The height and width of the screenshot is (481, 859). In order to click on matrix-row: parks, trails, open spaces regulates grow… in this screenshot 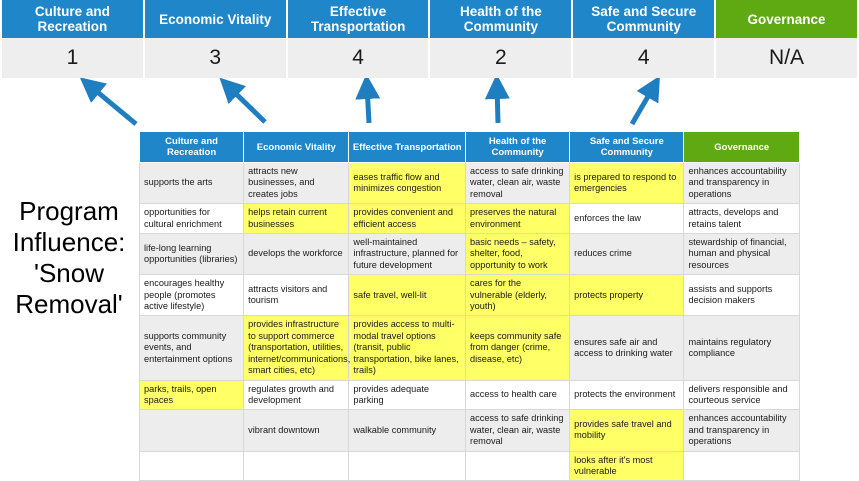, I will do `click(469, 395)`.